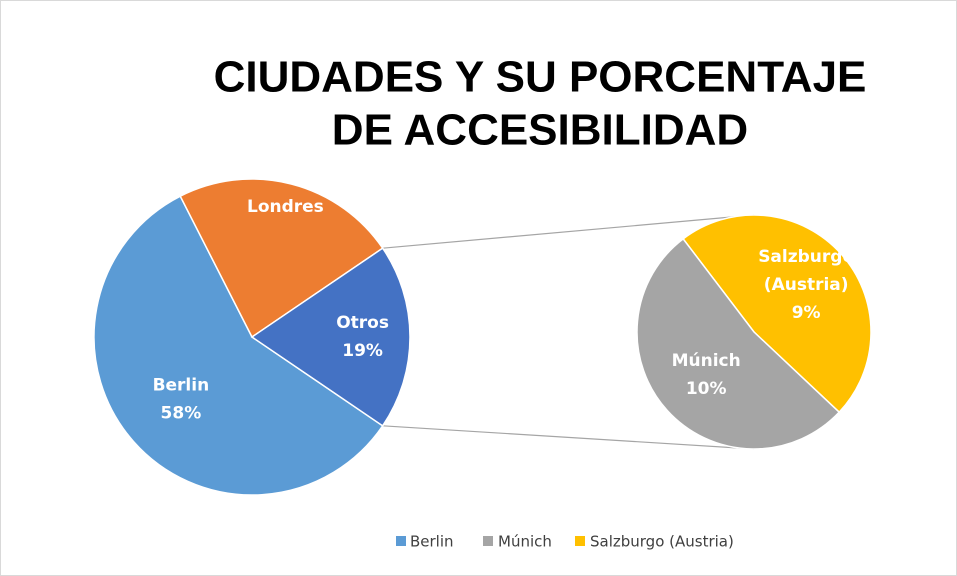  Describe the element at coordinates (181, 400) in the screenshot. I see `data-label: Berlin 58%` at that location.